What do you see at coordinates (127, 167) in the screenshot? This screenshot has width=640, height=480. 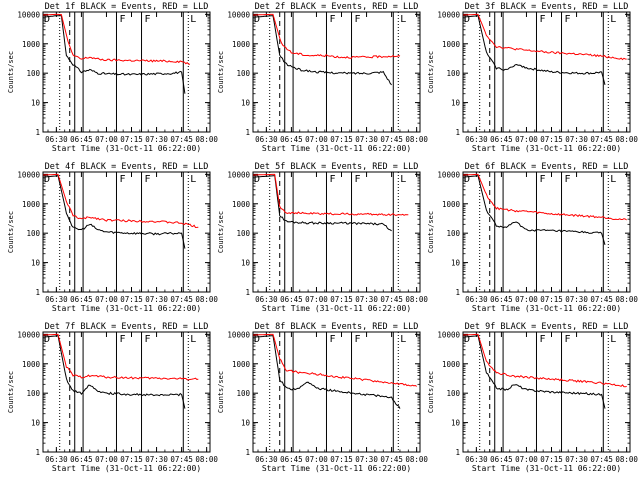 I see `panel-title: Det 4f BLACK = Events, RED = LLD` at bounding box center [127, 167].